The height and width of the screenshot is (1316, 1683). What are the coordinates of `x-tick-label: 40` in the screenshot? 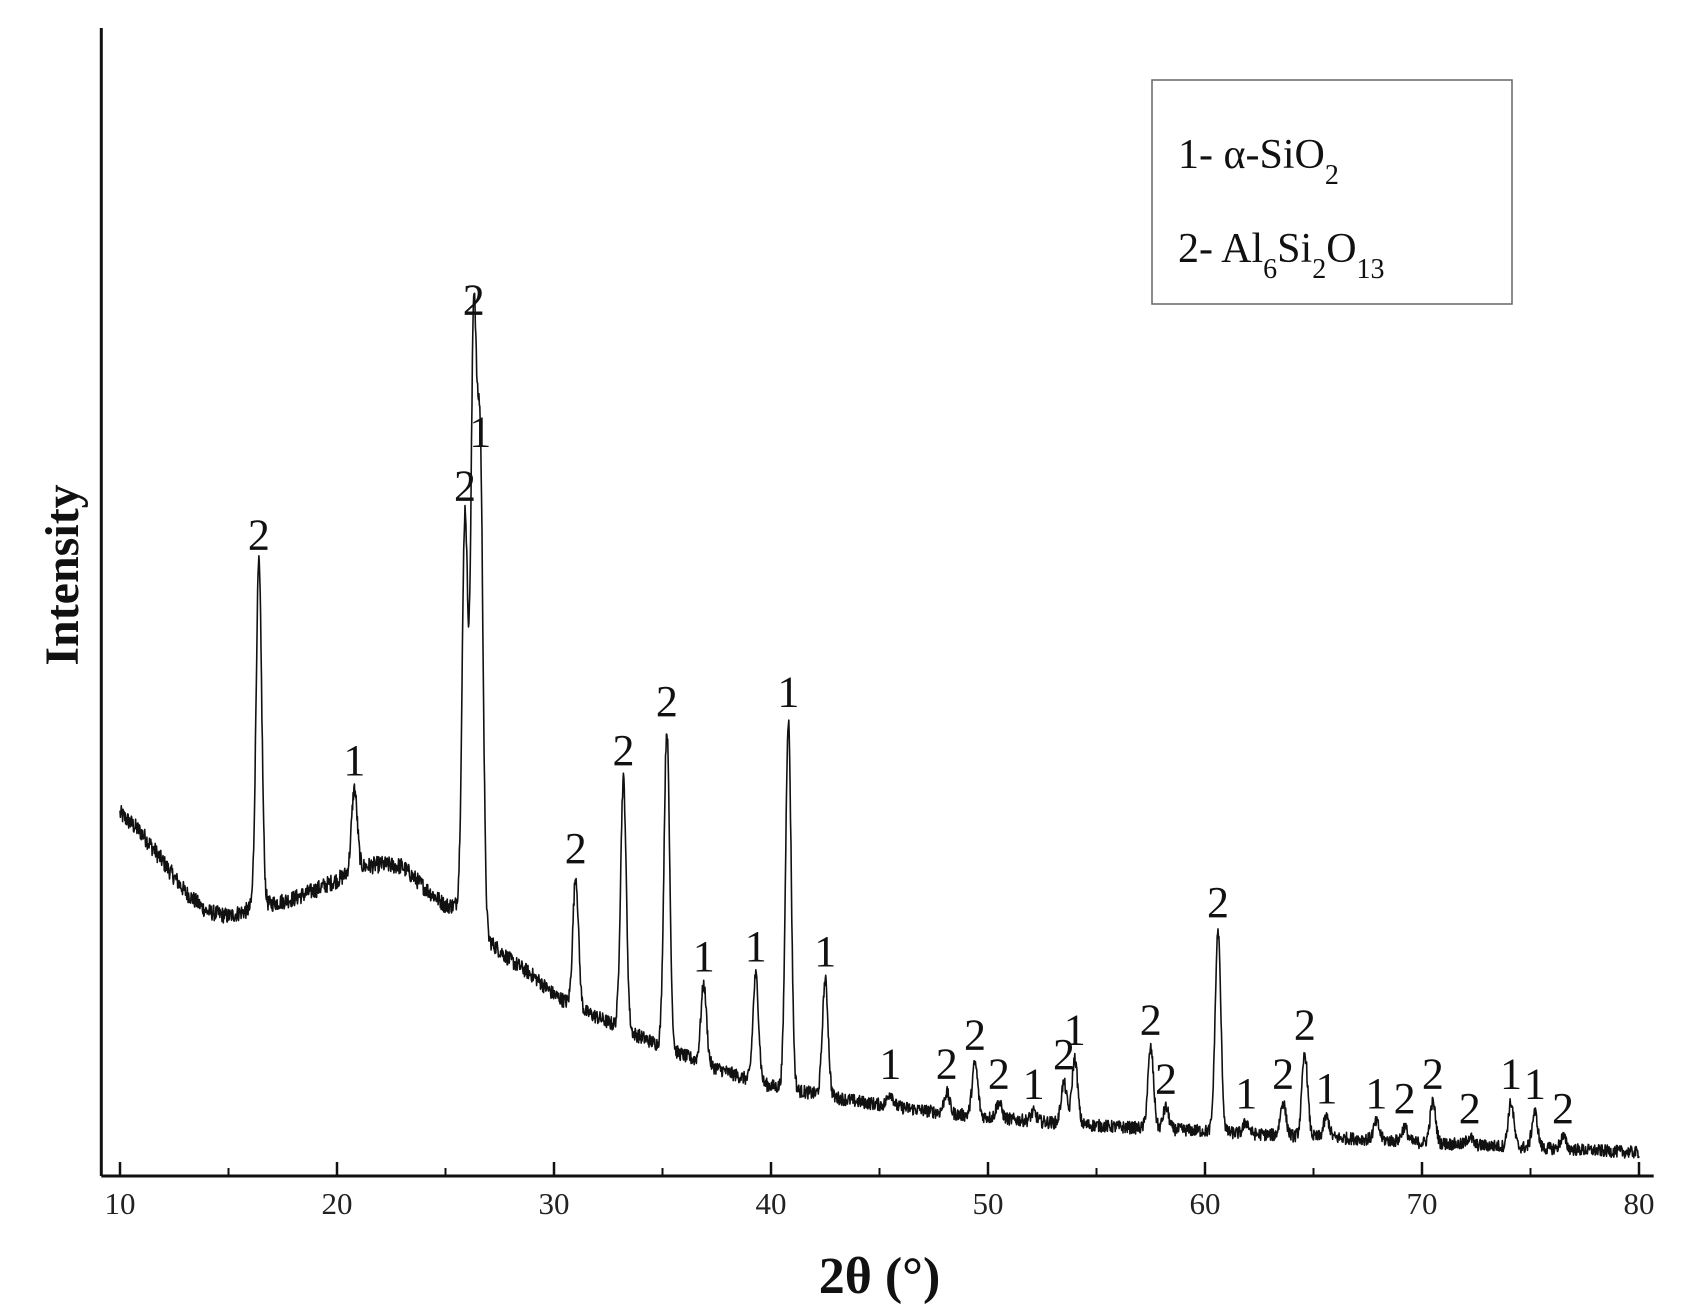 It's located at (771, 1203).